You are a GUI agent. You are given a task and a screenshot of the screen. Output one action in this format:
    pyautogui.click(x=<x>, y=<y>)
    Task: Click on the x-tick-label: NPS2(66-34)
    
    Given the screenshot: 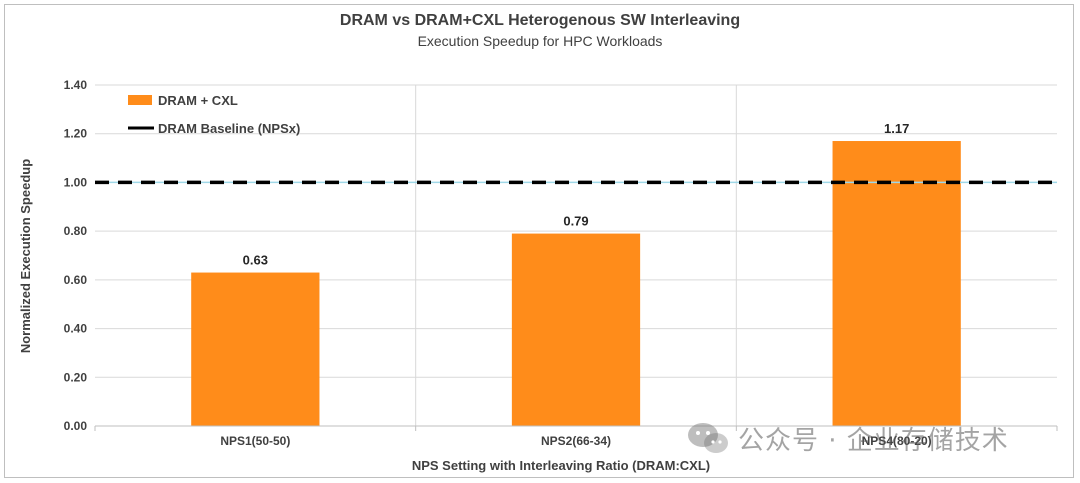 What is the action you would take?
    pyautogui.click(x=576, y=441)
    